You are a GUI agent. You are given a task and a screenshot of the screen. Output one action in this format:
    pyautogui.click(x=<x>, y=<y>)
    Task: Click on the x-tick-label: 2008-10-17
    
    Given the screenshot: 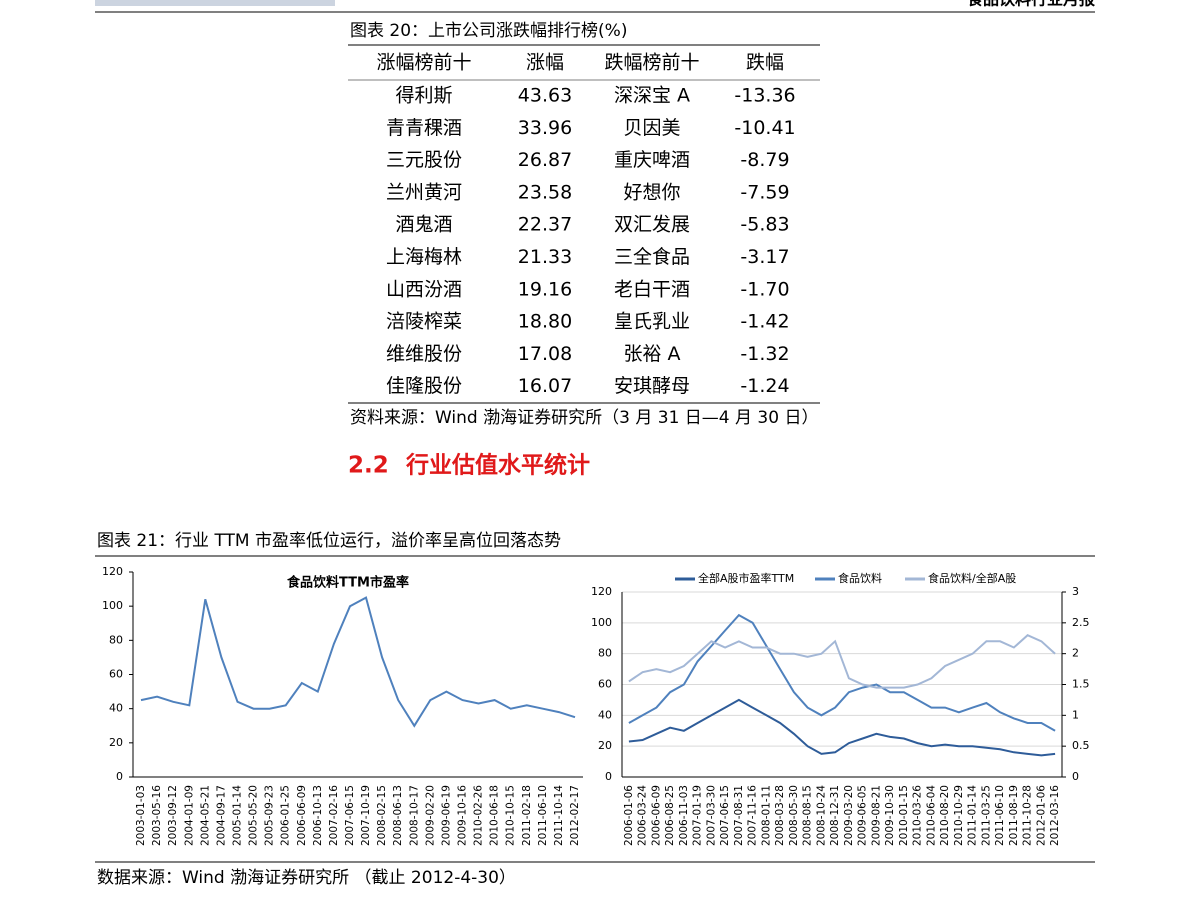 What is the action you would take?
    pyautogui.click(x=414, y=815)
    